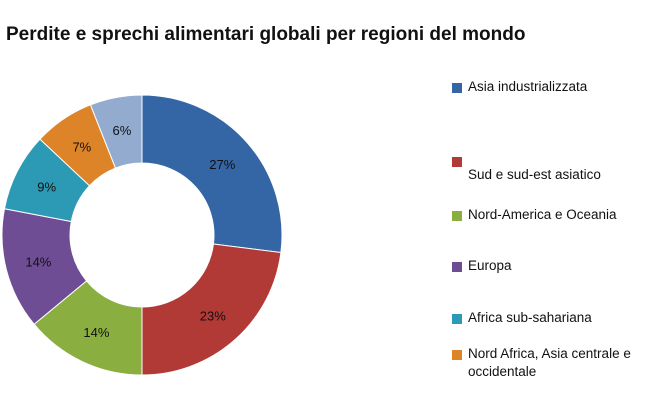  What do you see at coordinates (530, 317) in the screenshot?
I see `legend-label: Africa sub-sahariana` at bounding box center [530, 317].